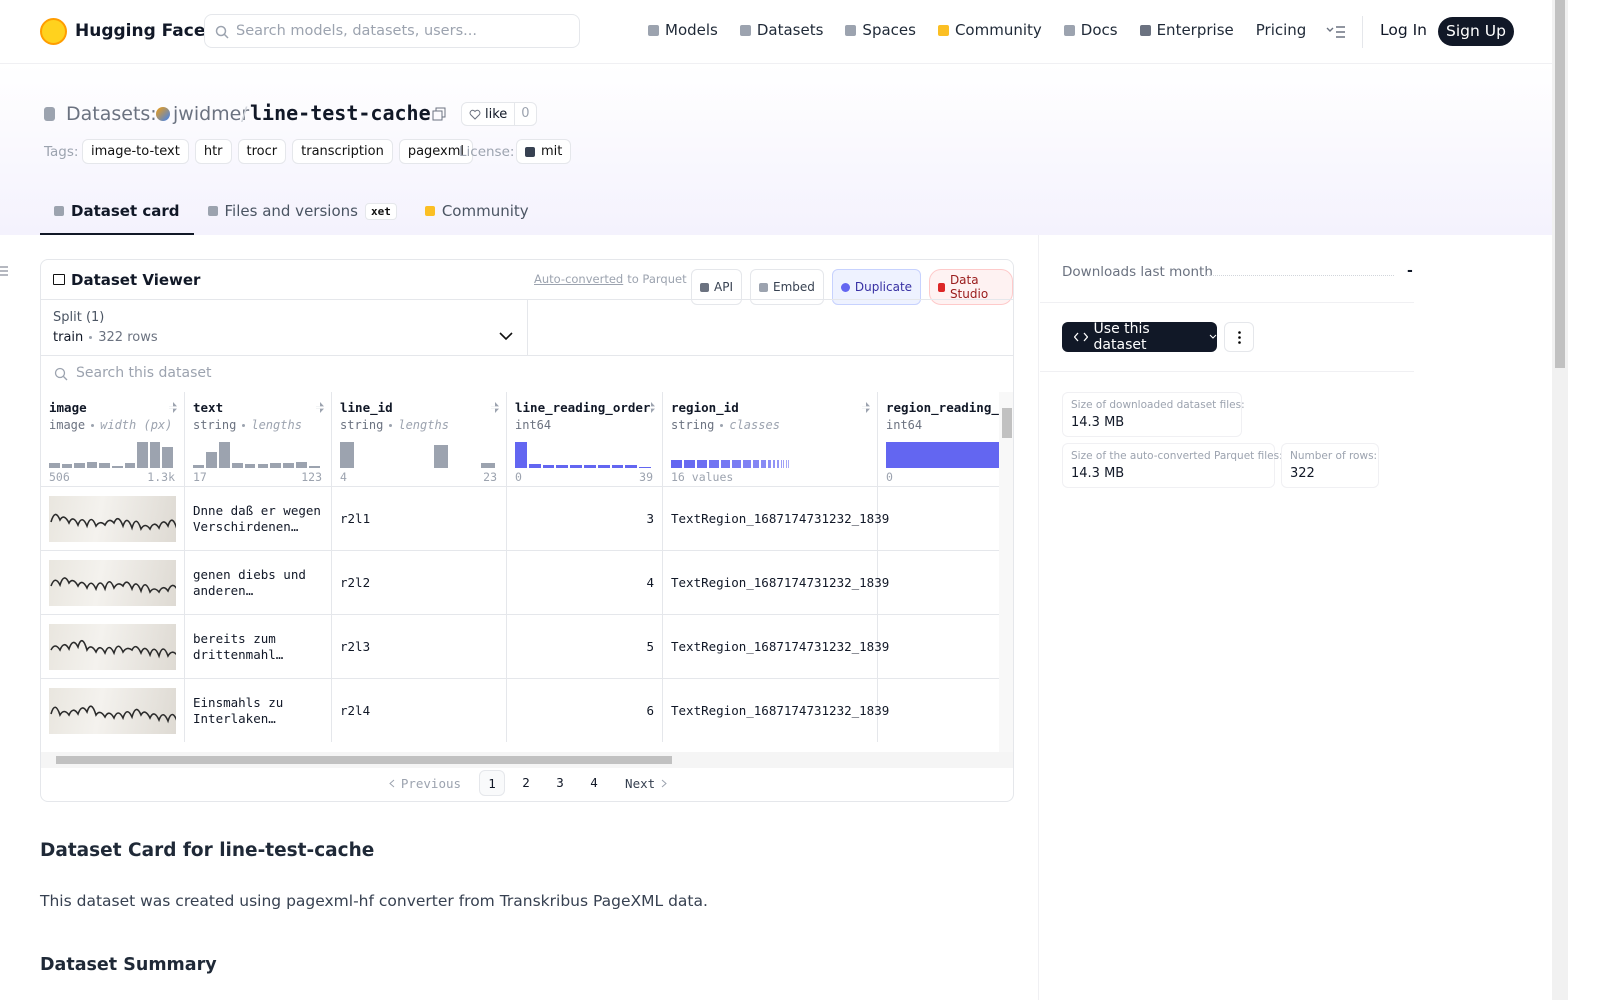 Image resolution: width=1600 pixels, height=1000 pixels. I want to click on auto-converted: Auto-converted, so click(579, 279).